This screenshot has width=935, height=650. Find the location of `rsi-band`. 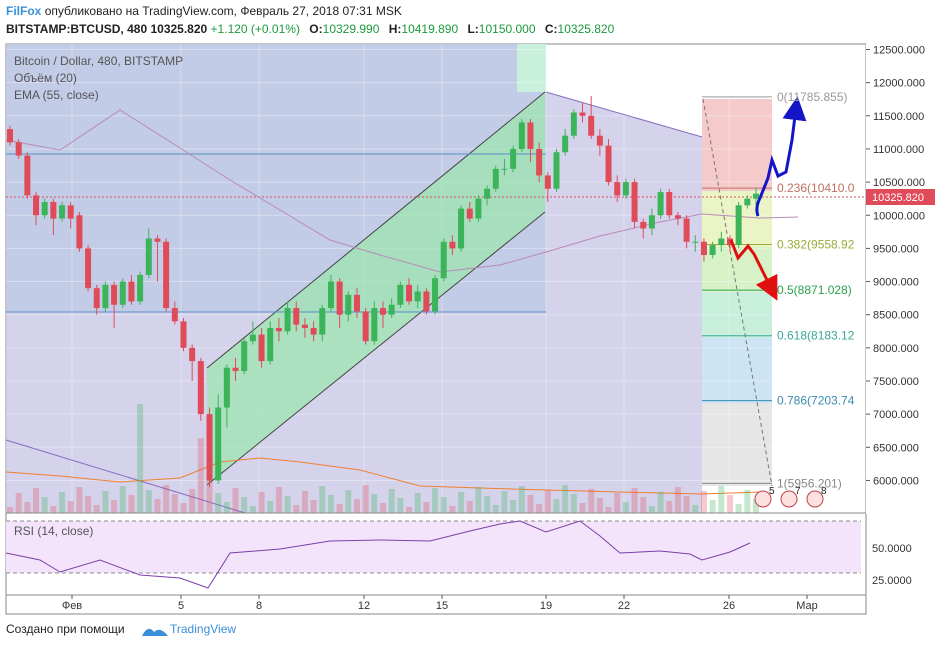

rsi-band is located at coordinates (433, 547).